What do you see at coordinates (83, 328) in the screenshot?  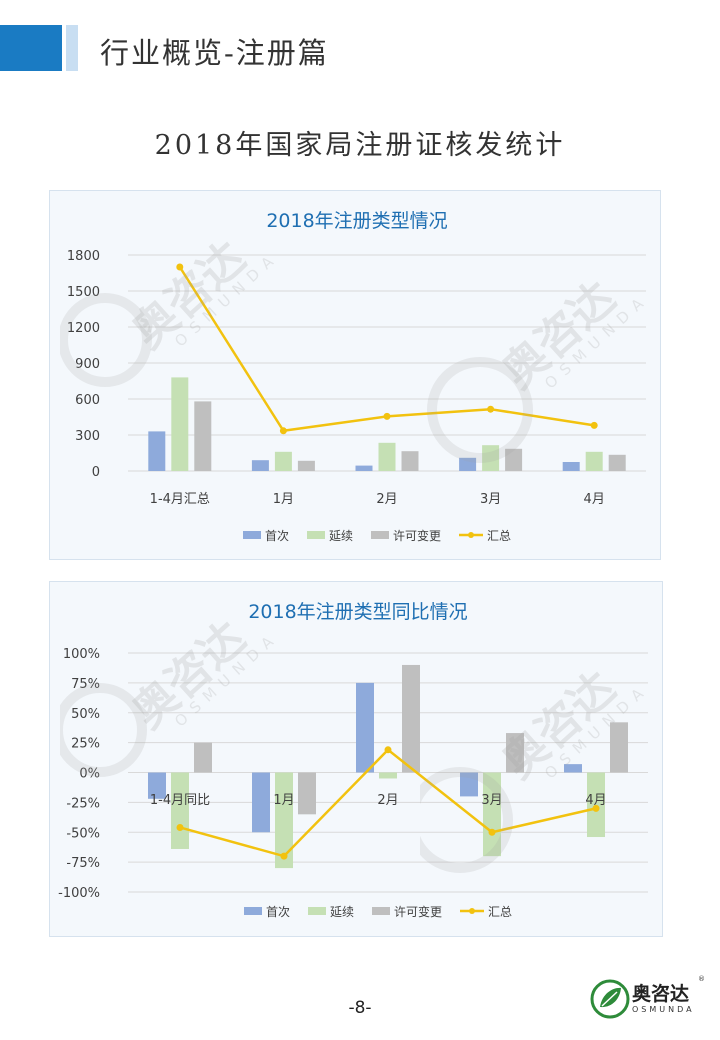 I see `y-tick-label: 1200` at bounding box center [83, 328].